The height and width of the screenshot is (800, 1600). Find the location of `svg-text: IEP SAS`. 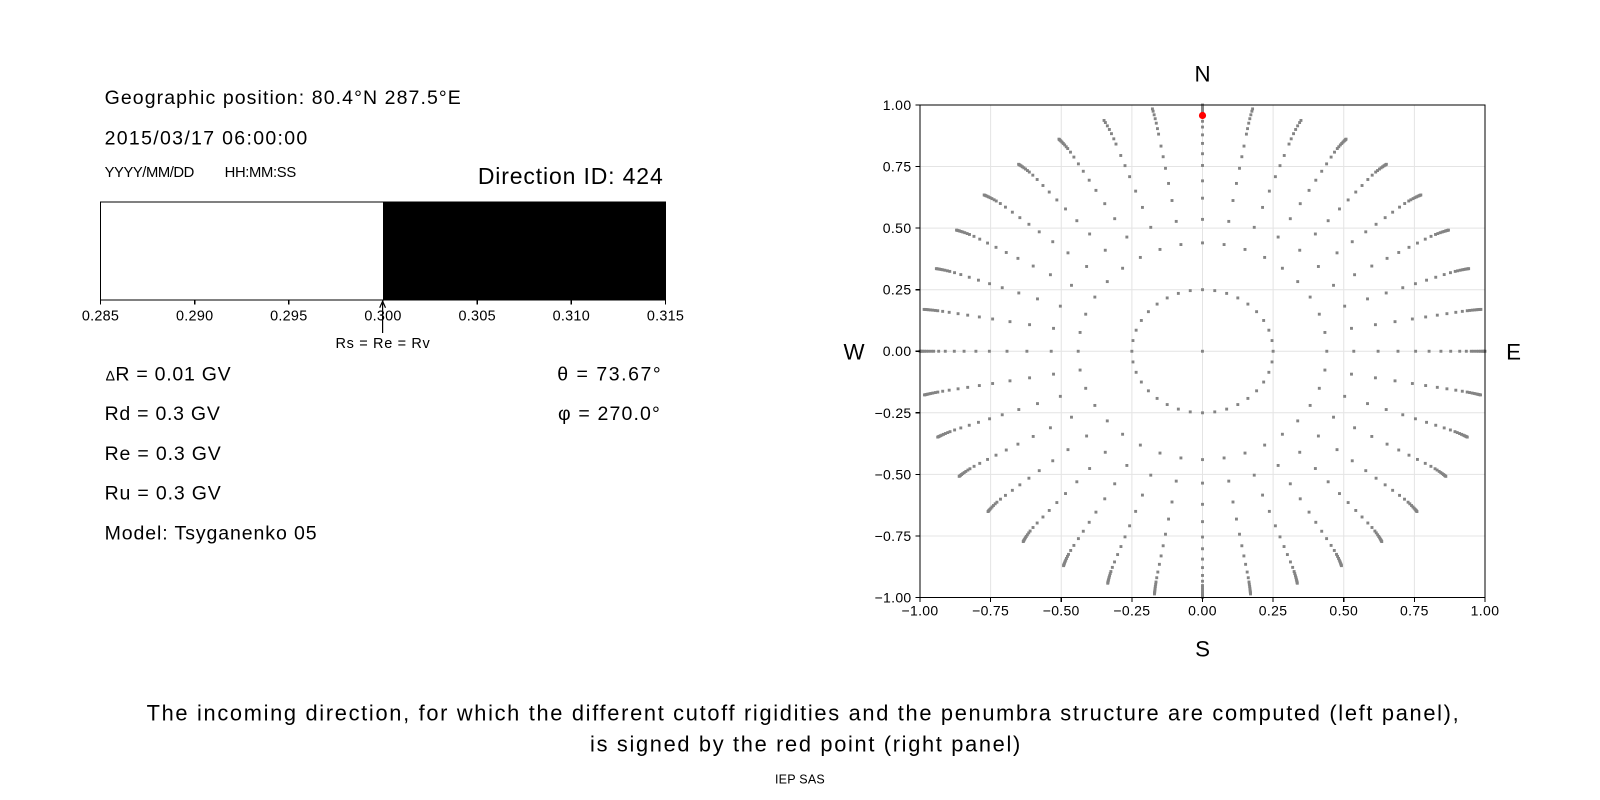

svg-text: IEP SAS is located at coordinates (800, 780).